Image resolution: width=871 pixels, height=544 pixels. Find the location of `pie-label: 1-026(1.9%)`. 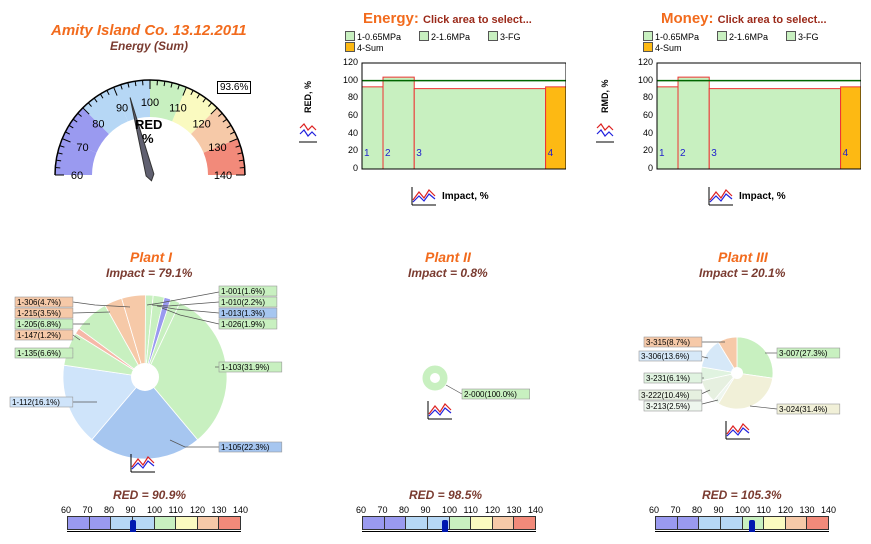

pie-label: 1-026(1.9%) is located at coordinates (243, 324).